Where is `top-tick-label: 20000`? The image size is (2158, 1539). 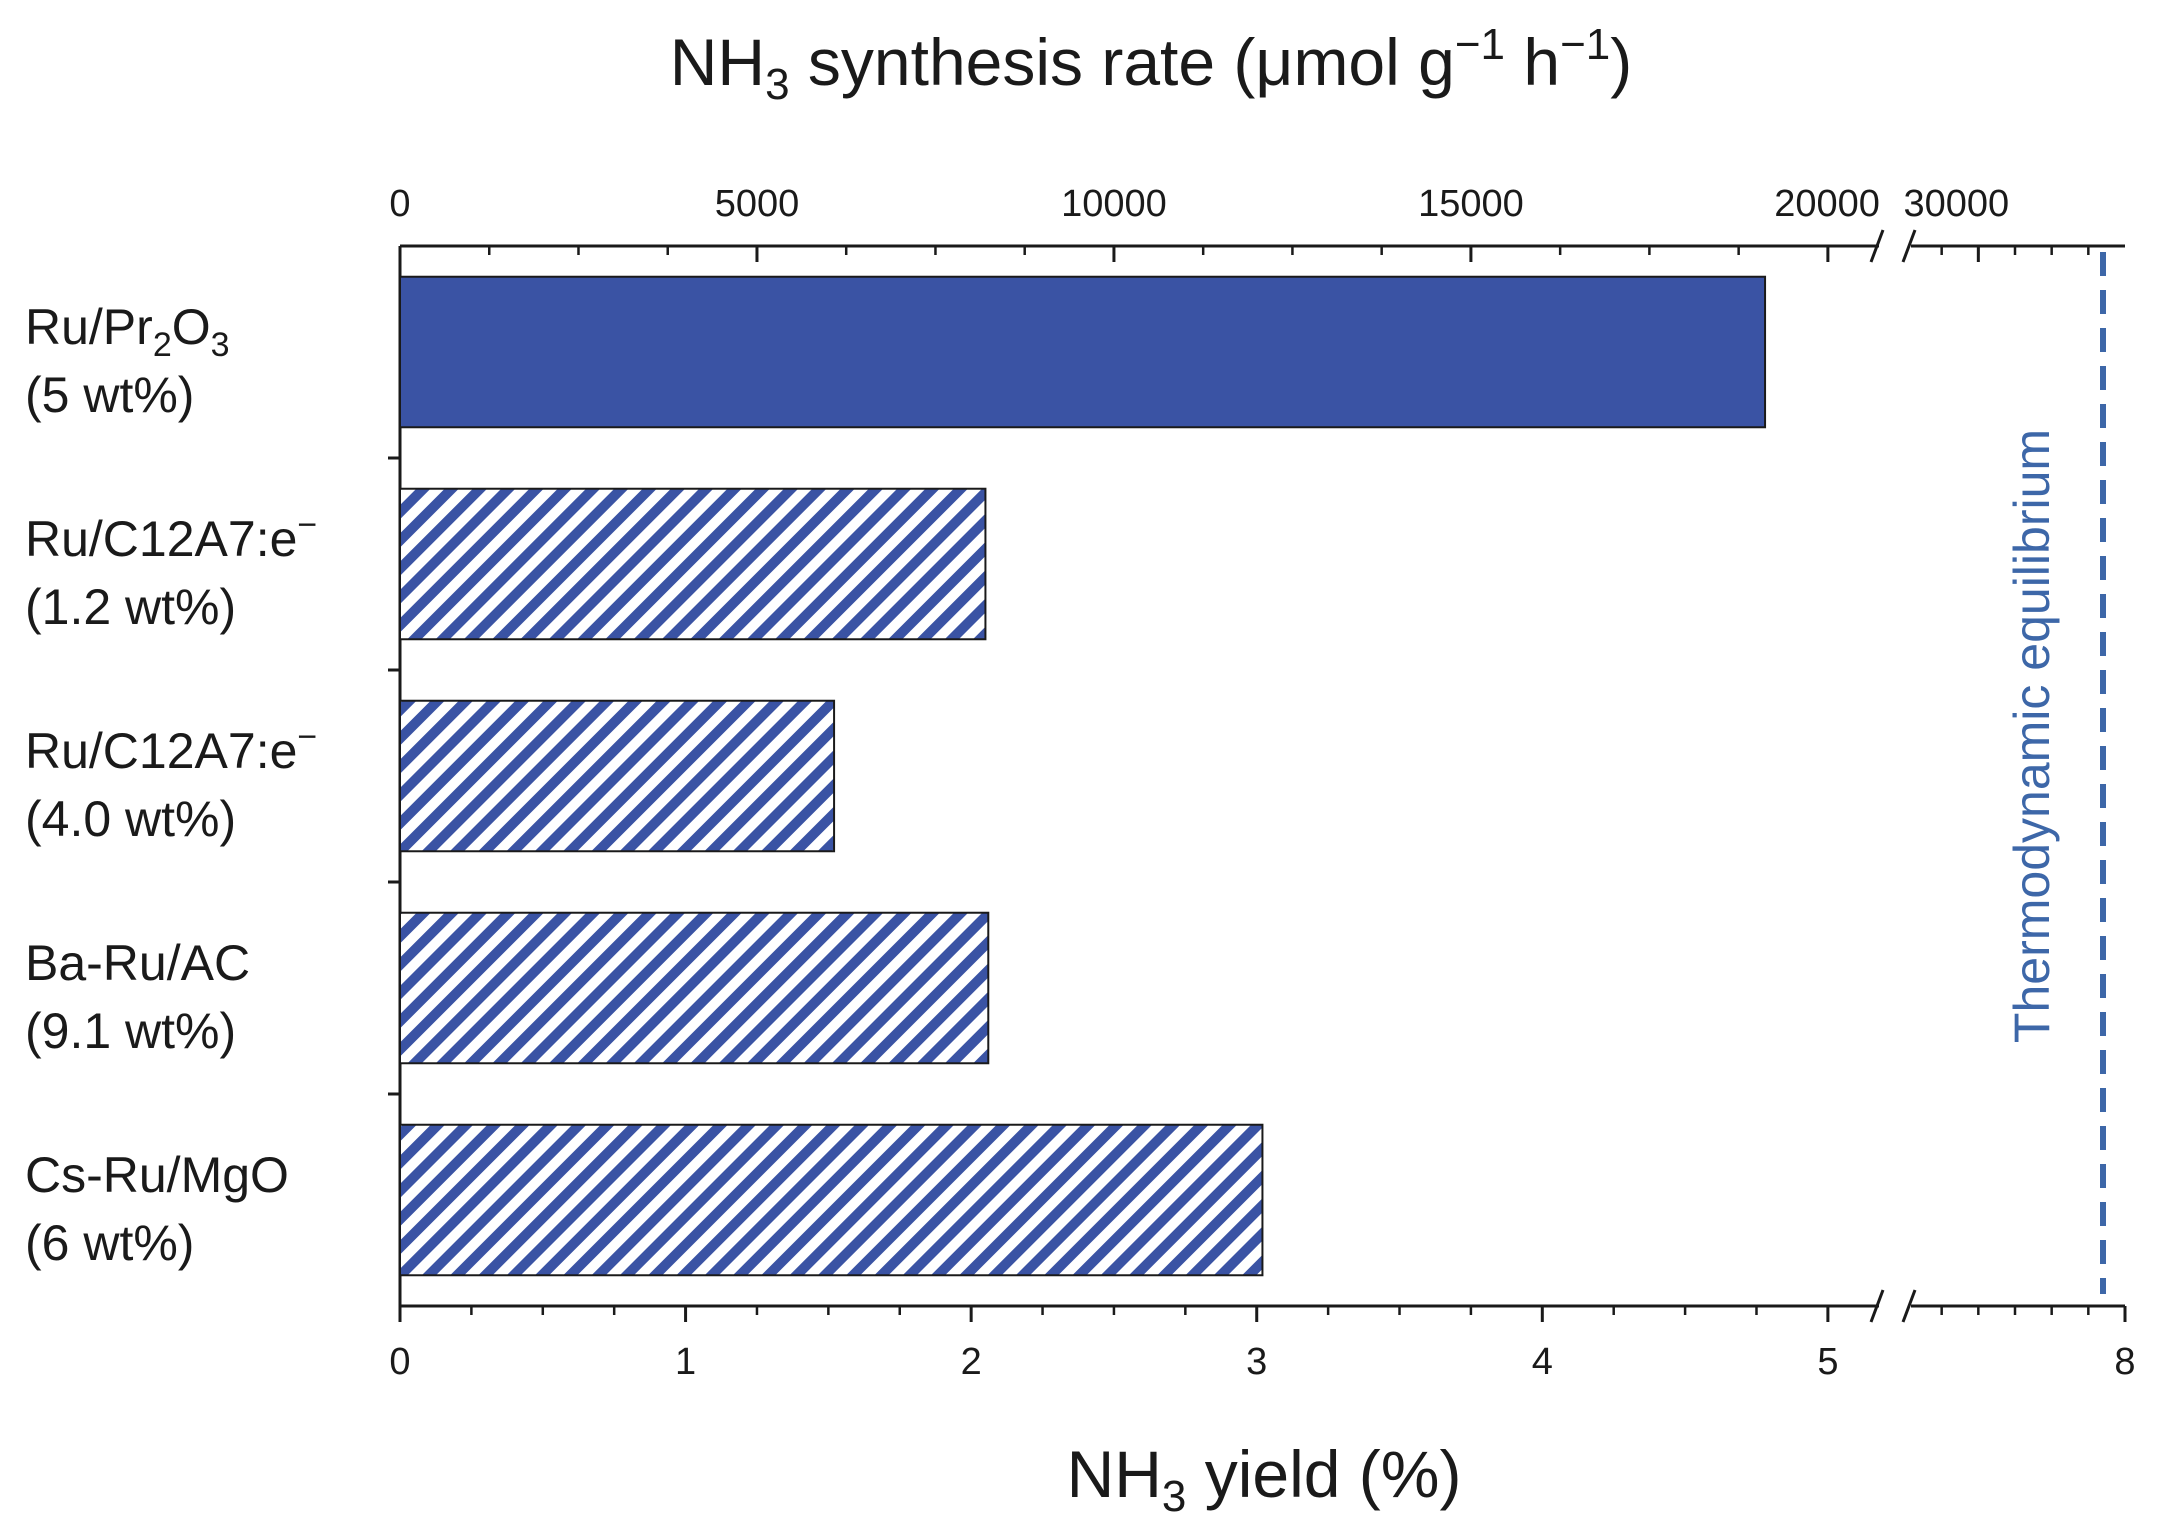 top-tick-label: 20000 is located at coordinates (1827, 204).